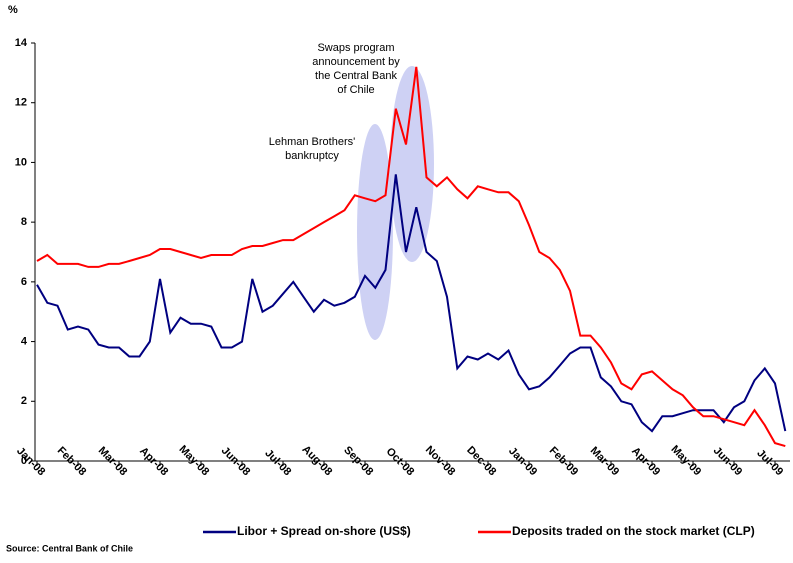  What do you see at coordinates (356, 62) in the screenshot?
I see `annotation: announcement by` at bounding box center [356, 62].